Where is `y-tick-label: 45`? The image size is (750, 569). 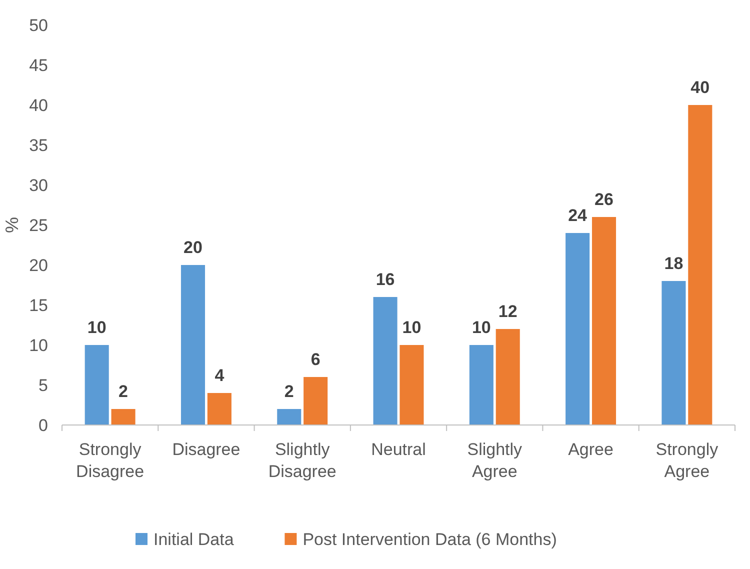 y-tick-label: 45 is located at coordinates (38, 65).